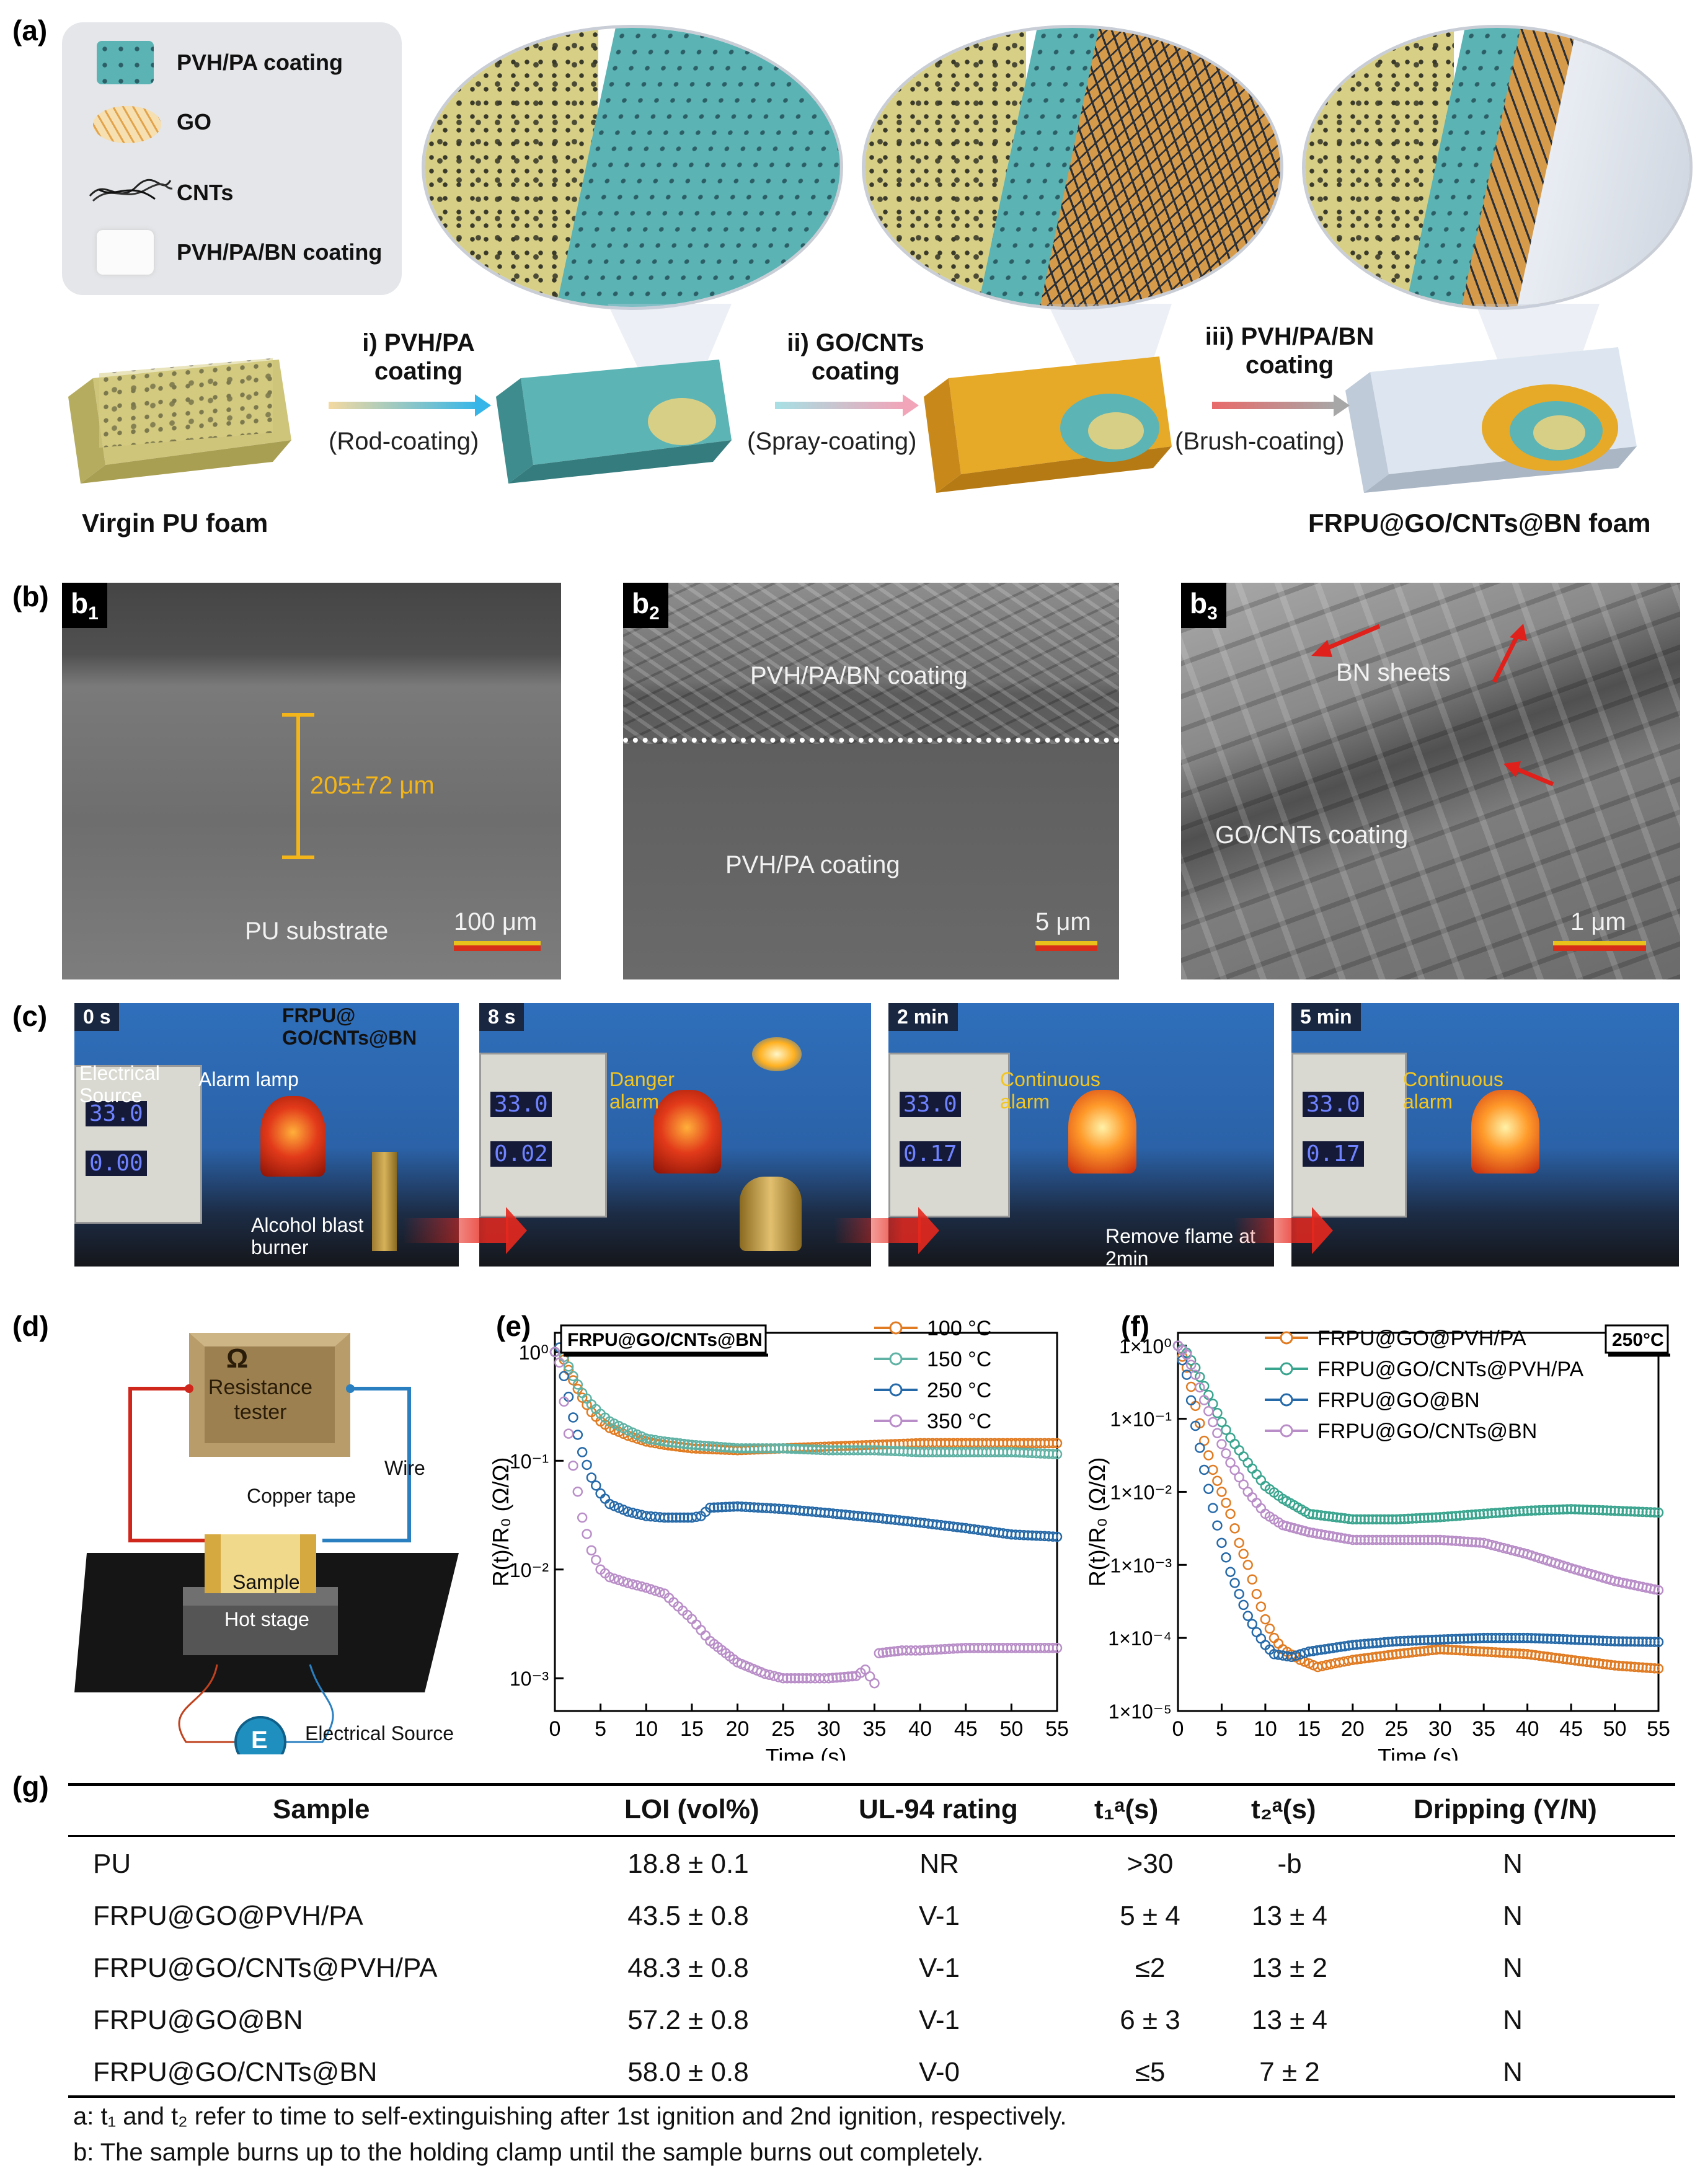 The image size is (1700, 2184). Describe the element at coordinates (322, 1809) in the screenshot. I see `column-header: Sample` at that location.